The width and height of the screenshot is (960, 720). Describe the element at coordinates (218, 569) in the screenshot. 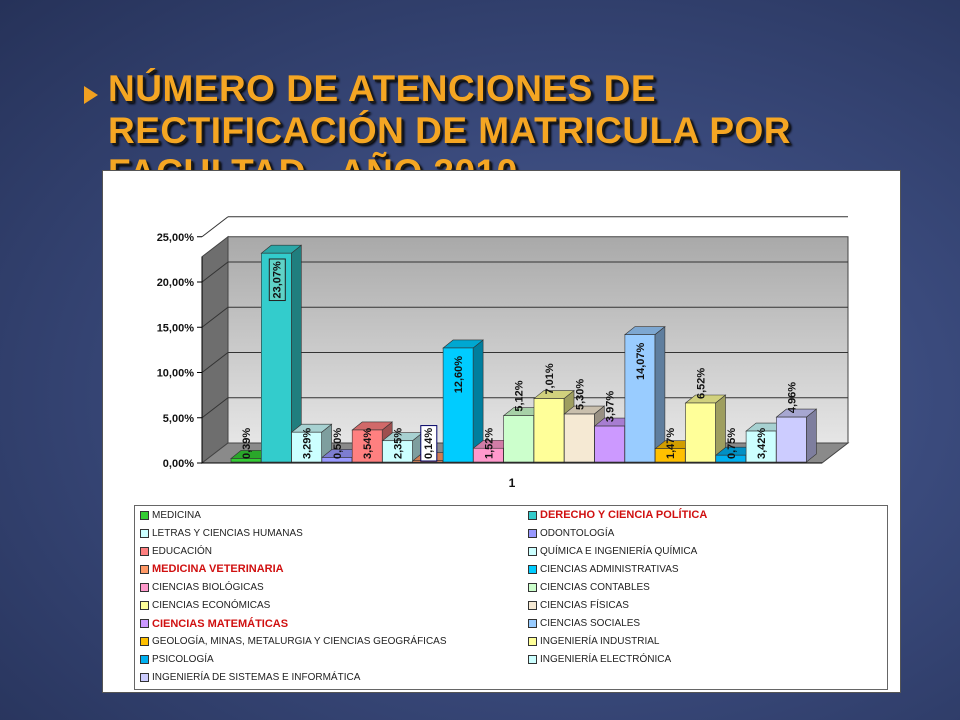

I see `legend-label: MEDICINA VETERINARIA` at that location.